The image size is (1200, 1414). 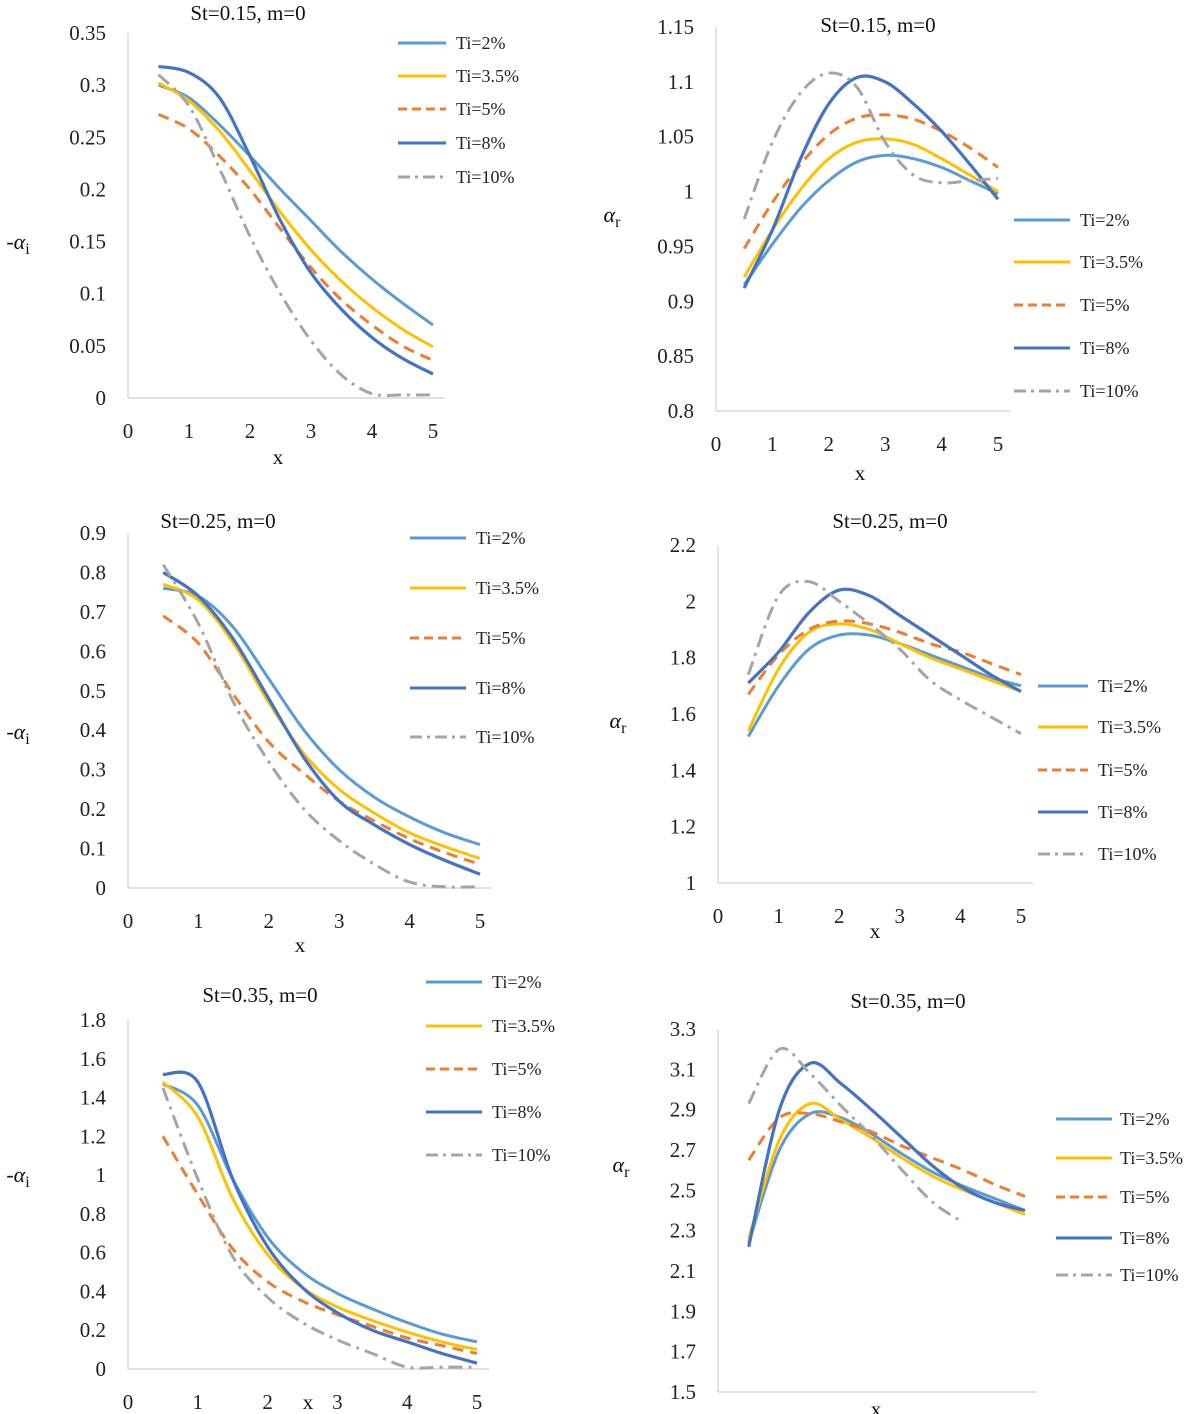 What do you see at coordinates (877, 25) in the screenshot?
I see `chart-title: St=0.15, m=0` at bounding box center [877, 25].